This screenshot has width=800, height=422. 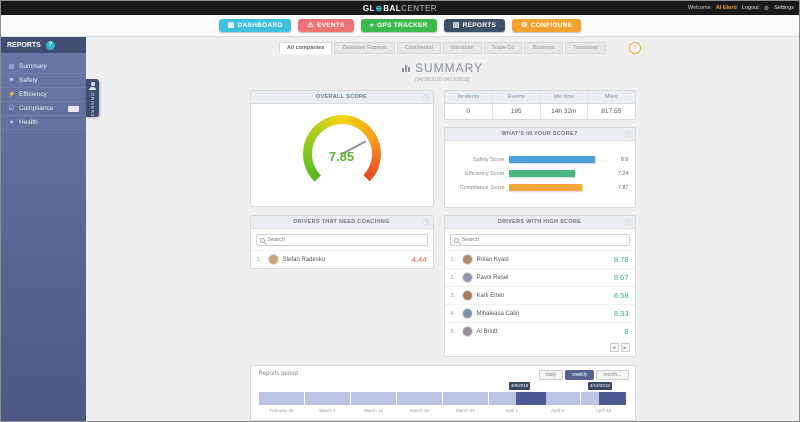 I want to click on high-score-row: 4. Mihaleasa Calin 8.33, so click(x=539, y=313).